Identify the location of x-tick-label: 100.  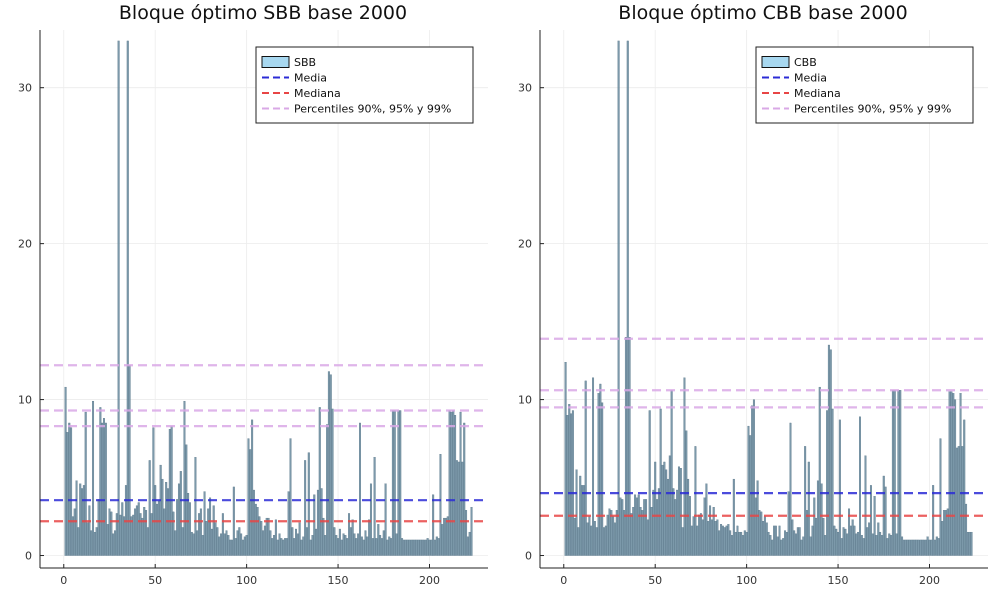
(746, 580).